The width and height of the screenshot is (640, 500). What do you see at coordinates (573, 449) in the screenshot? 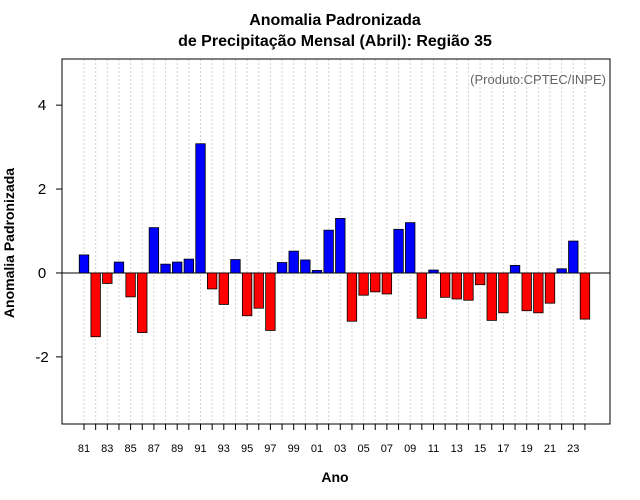
I see `x-tick-label: 23` at bounding box center [573, 449].